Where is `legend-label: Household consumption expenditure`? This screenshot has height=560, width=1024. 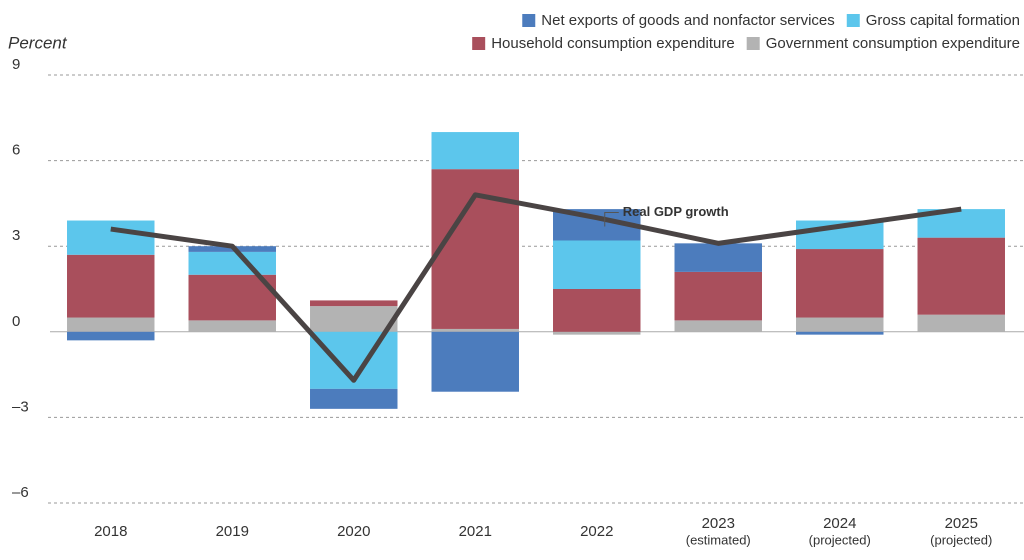
legend-label: Household consumption expenditure is located at coordinates (613, 43).